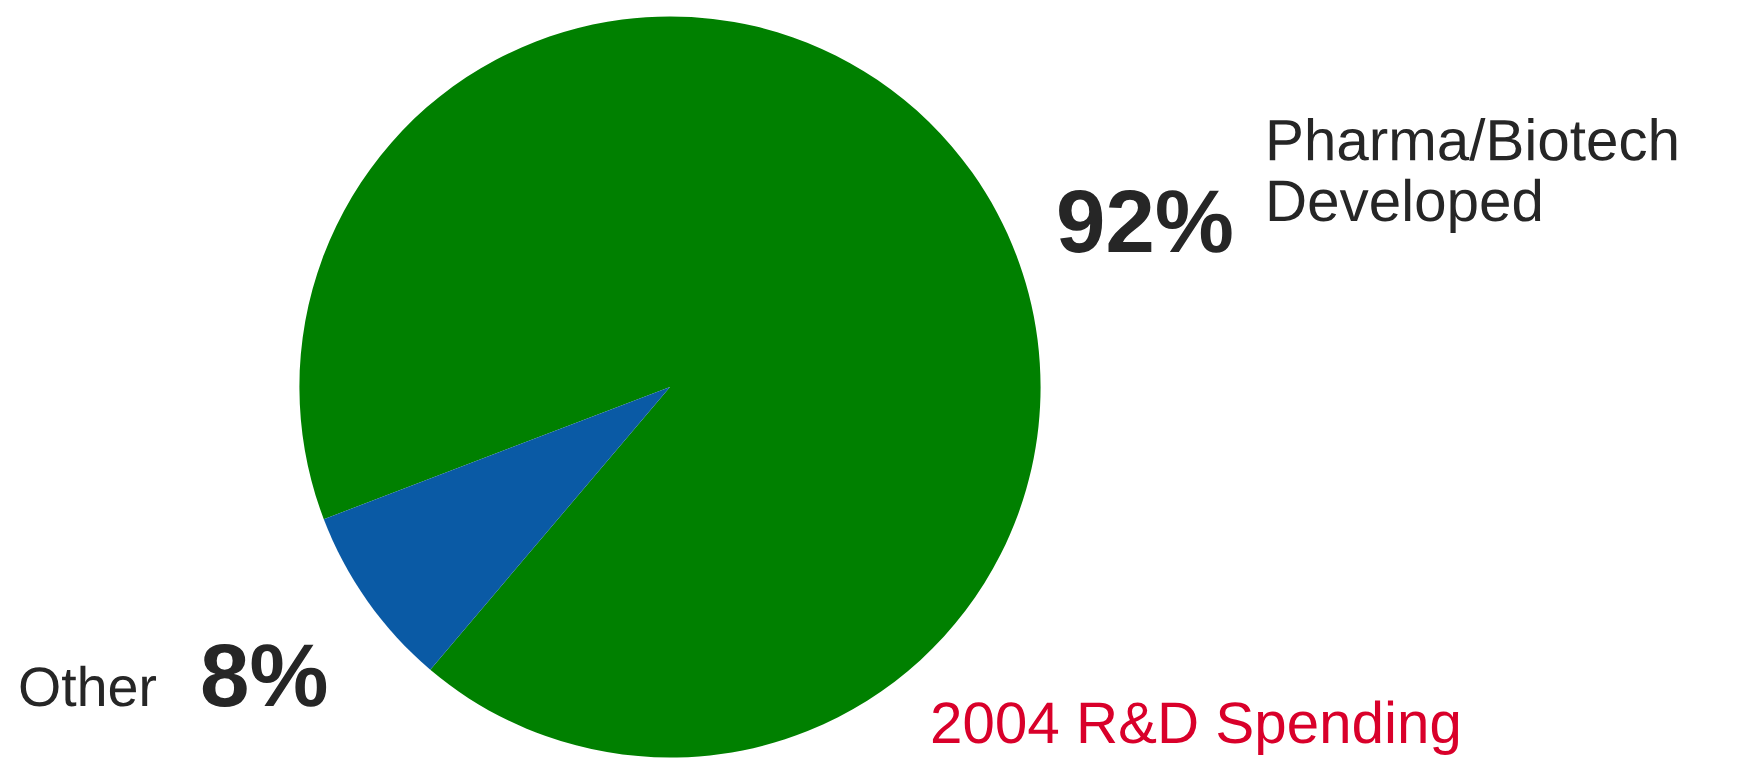  Describe the element at coordinates (88, 686) in the screenshot. I see `slice-label: Other` at that location.